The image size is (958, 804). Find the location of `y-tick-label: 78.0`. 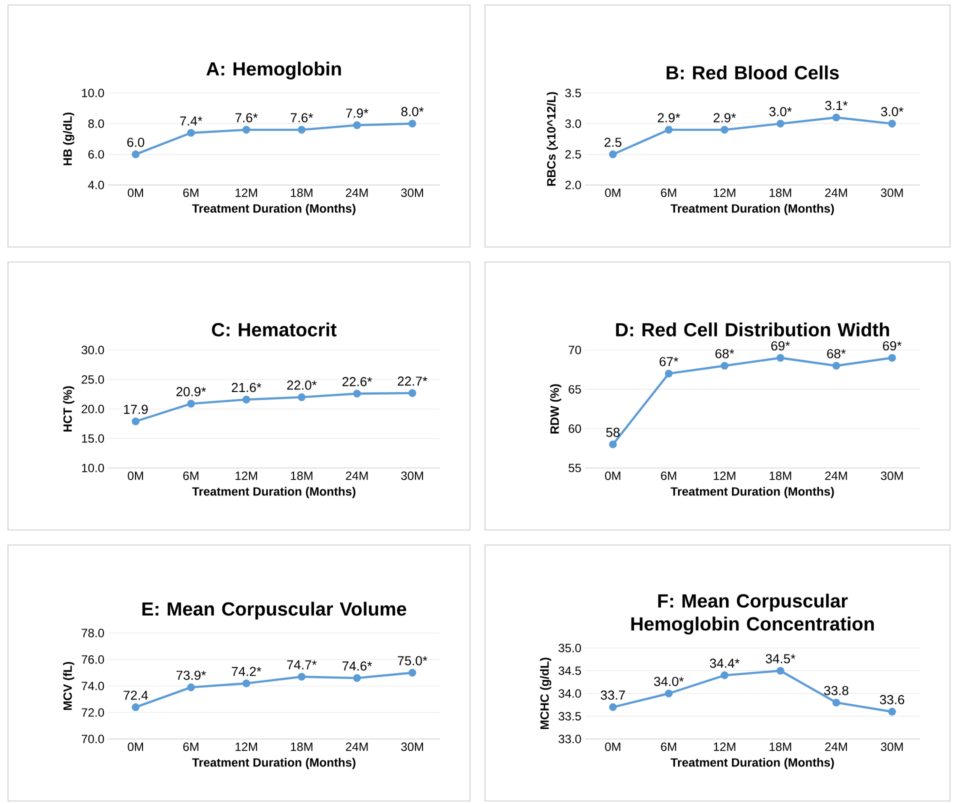

y-tick-label: 78.0 is located at coordinates (93, 633).